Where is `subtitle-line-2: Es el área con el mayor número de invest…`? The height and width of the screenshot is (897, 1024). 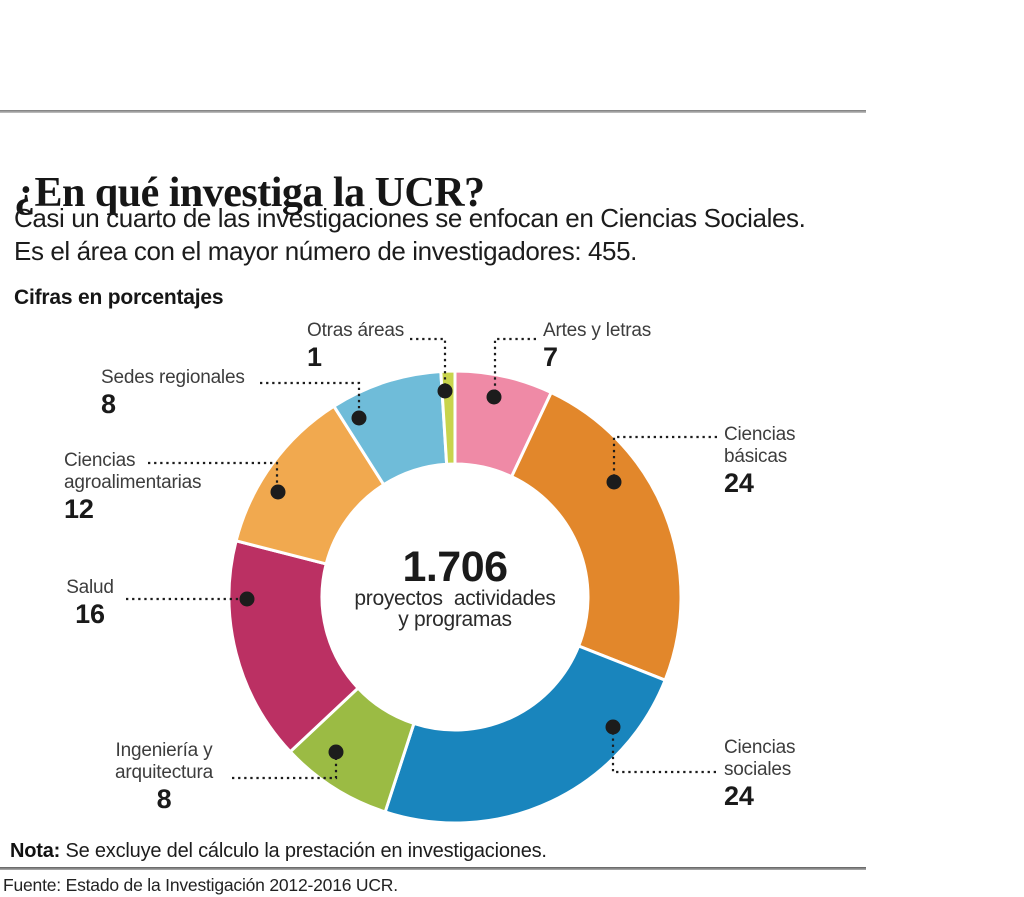
subtitle-line-2: Es el área con el mayor número de invest… is located at coordinates (325, 251).